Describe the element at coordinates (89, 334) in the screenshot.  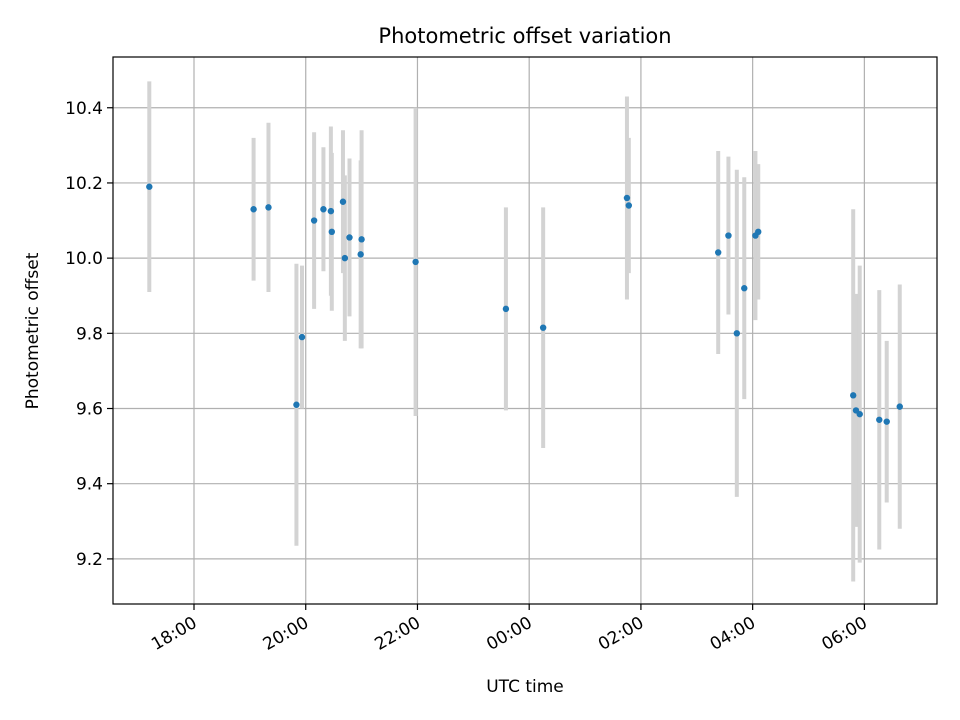
I see `y-tick-label: 9.8` at that location.